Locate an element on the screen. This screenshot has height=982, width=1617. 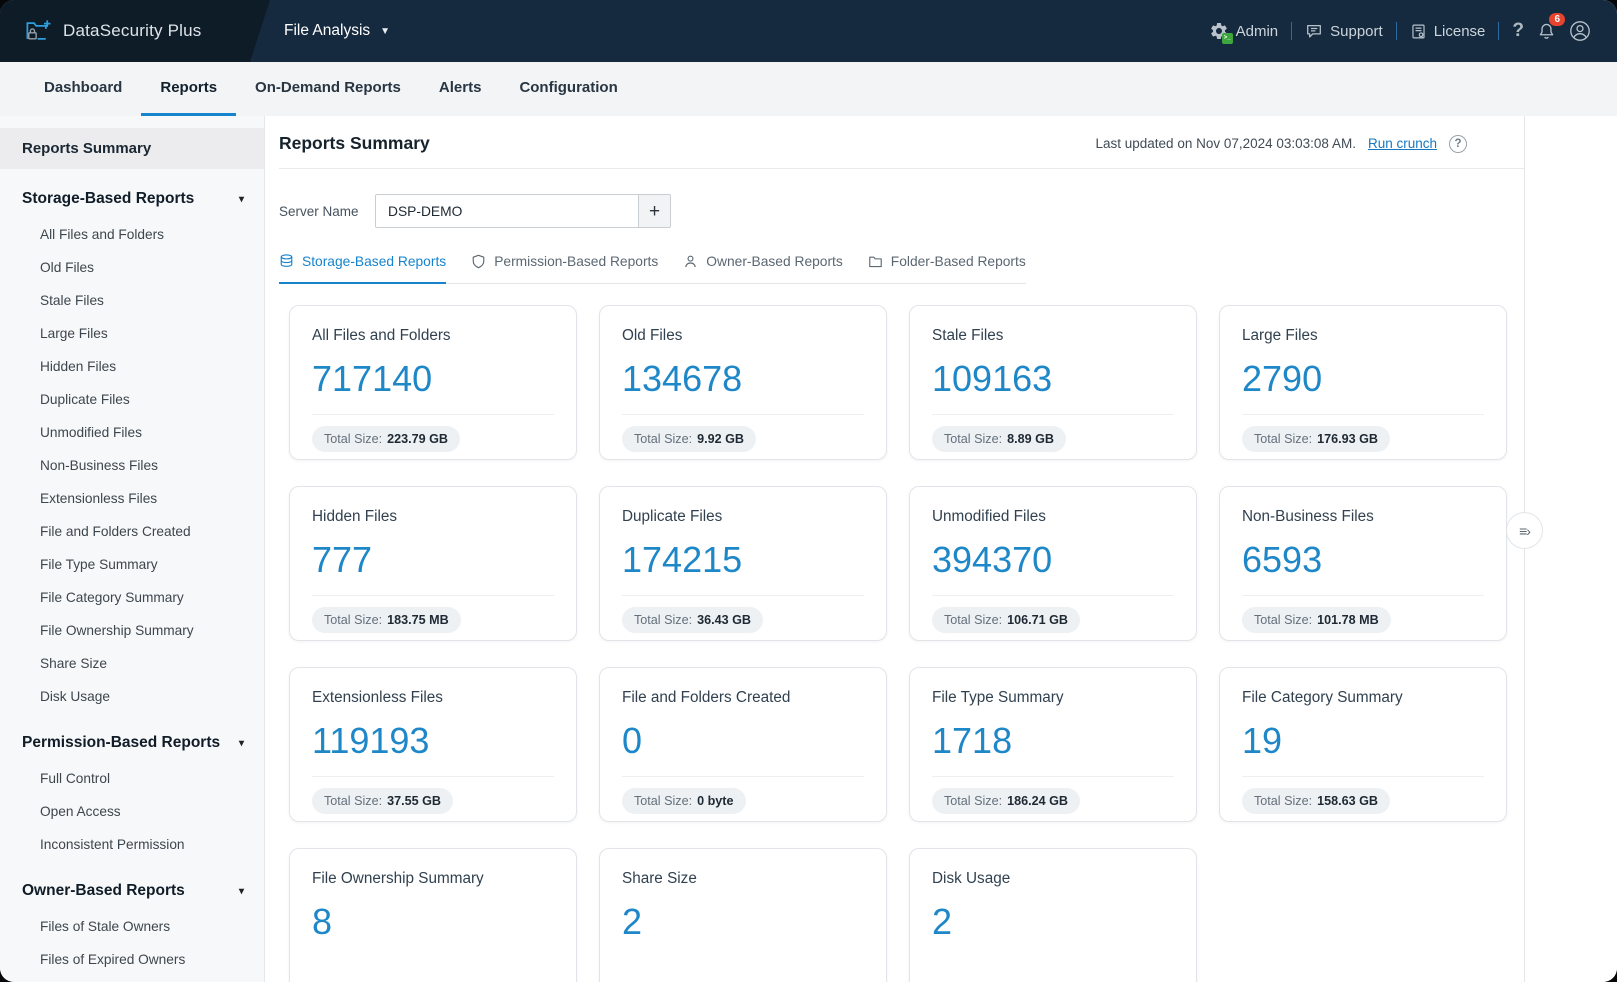
sidebar-item-files-of-expired-owners: Files of Expired Owners is located at coordinates (113, 959).